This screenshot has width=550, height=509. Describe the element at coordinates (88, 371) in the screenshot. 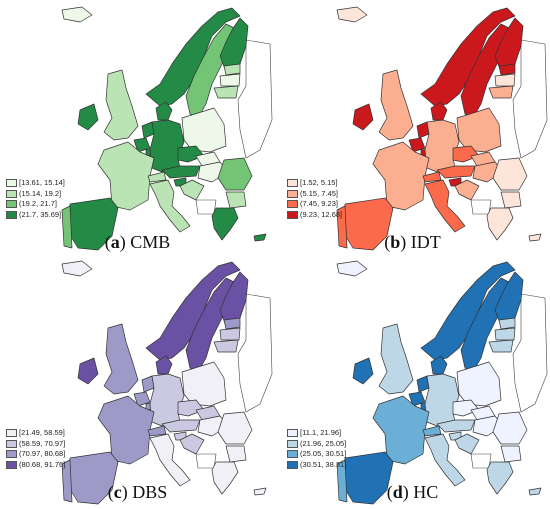

I see `country-ireland` at that location.